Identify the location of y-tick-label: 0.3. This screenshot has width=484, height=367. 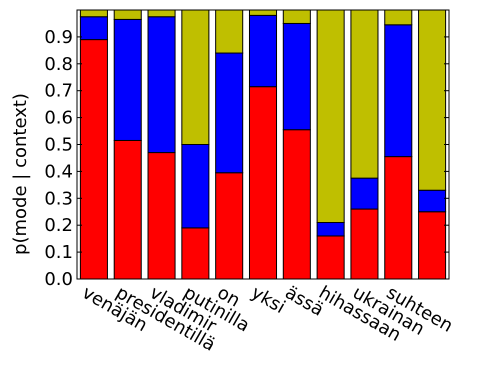
(58, 198).